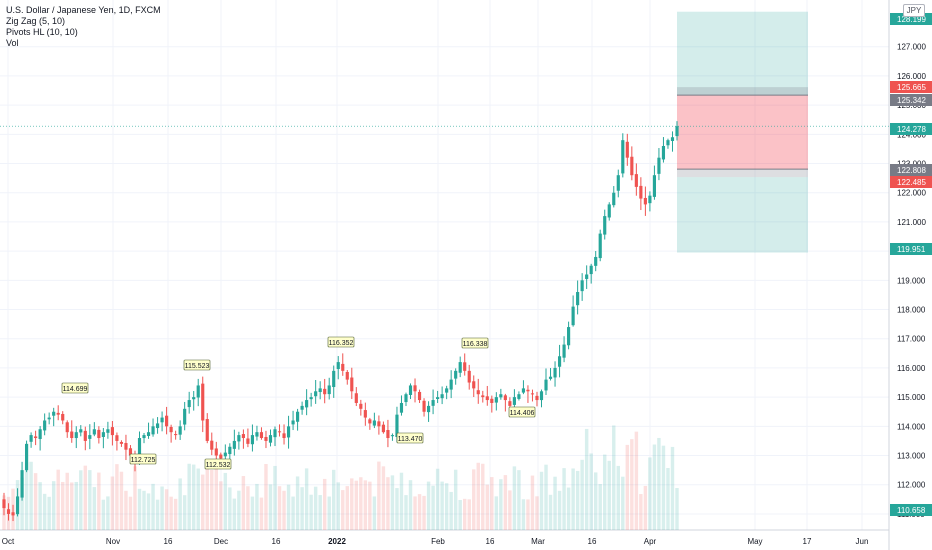  Describe the element at coordinates (221, 541) in the screenshot. I see `x-tick-label: Dec` at that location.